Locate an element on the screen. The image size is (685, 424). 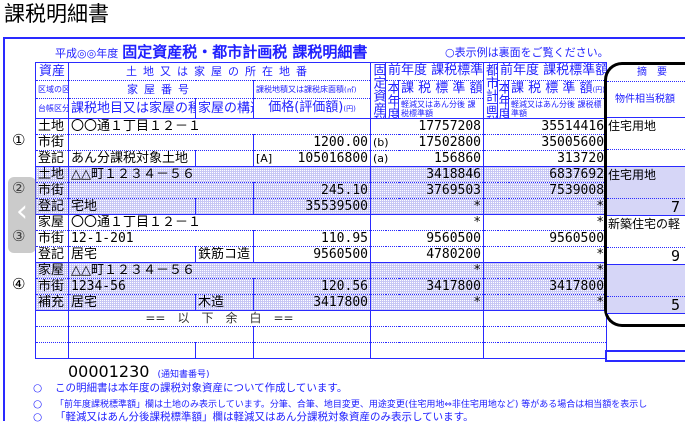
city-cur-base: 7539008 is located at coordinates (545, 190).